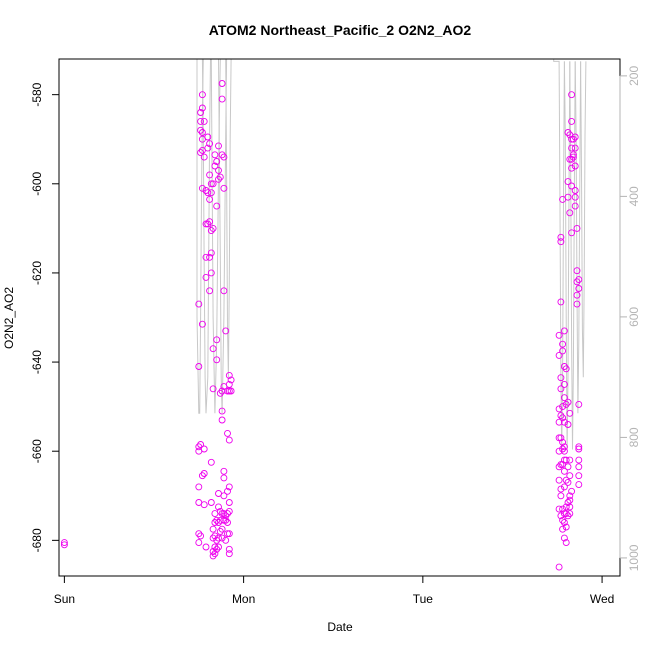 The height and width of the screenshot is (650, 650). What do you see at coordinates (630, 318) in the screenshot?
I see `right-axis: 200 400 600 800 1000` at bounding box center [630, 318].